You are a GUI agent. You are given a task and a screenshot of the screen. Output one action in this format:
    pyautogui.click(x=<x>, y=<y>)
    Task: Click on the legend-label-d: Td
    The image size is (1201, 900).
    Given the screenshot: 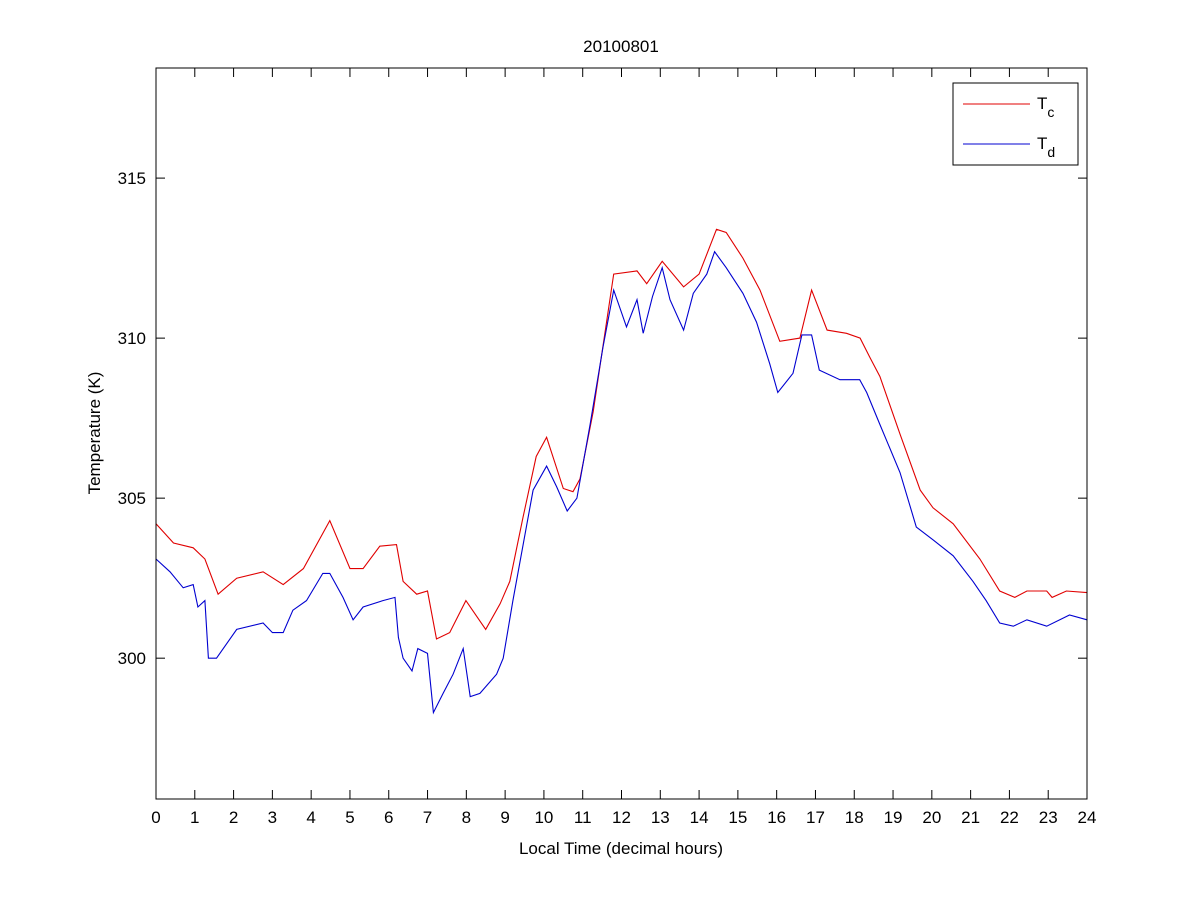 What is the action you would take?
    pyautogui.click(x=1046, y=147)
    